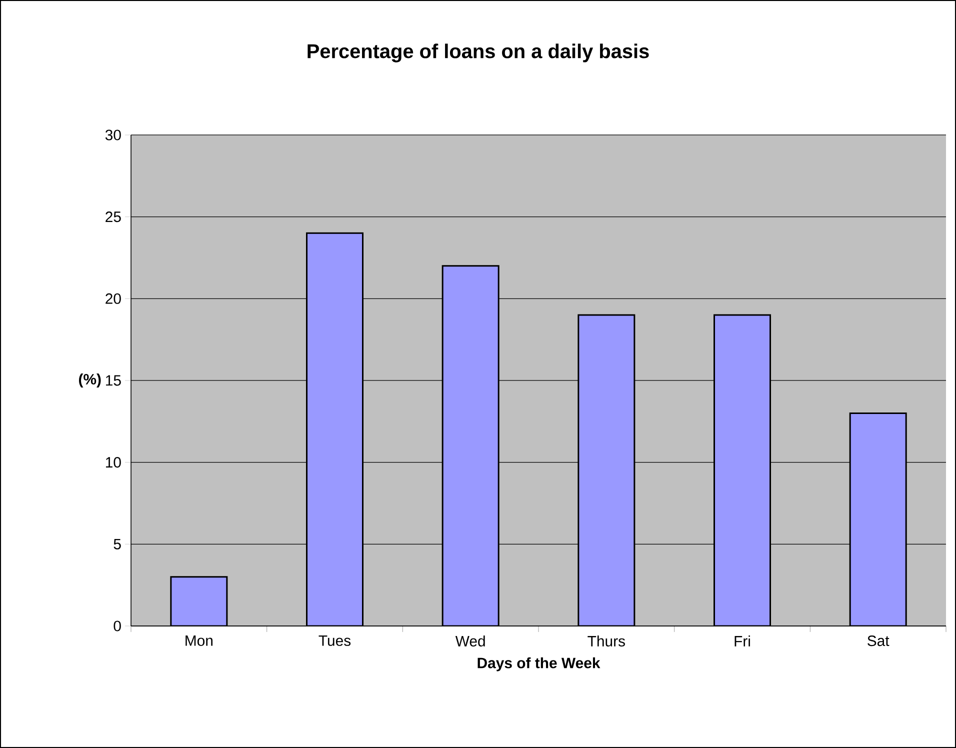 This screenshot has height=748, width=956. What do you see at coordinates (470, 641) in the screenshot?
I see `x-tick-label: Wed` at bounding box center [470, 641].